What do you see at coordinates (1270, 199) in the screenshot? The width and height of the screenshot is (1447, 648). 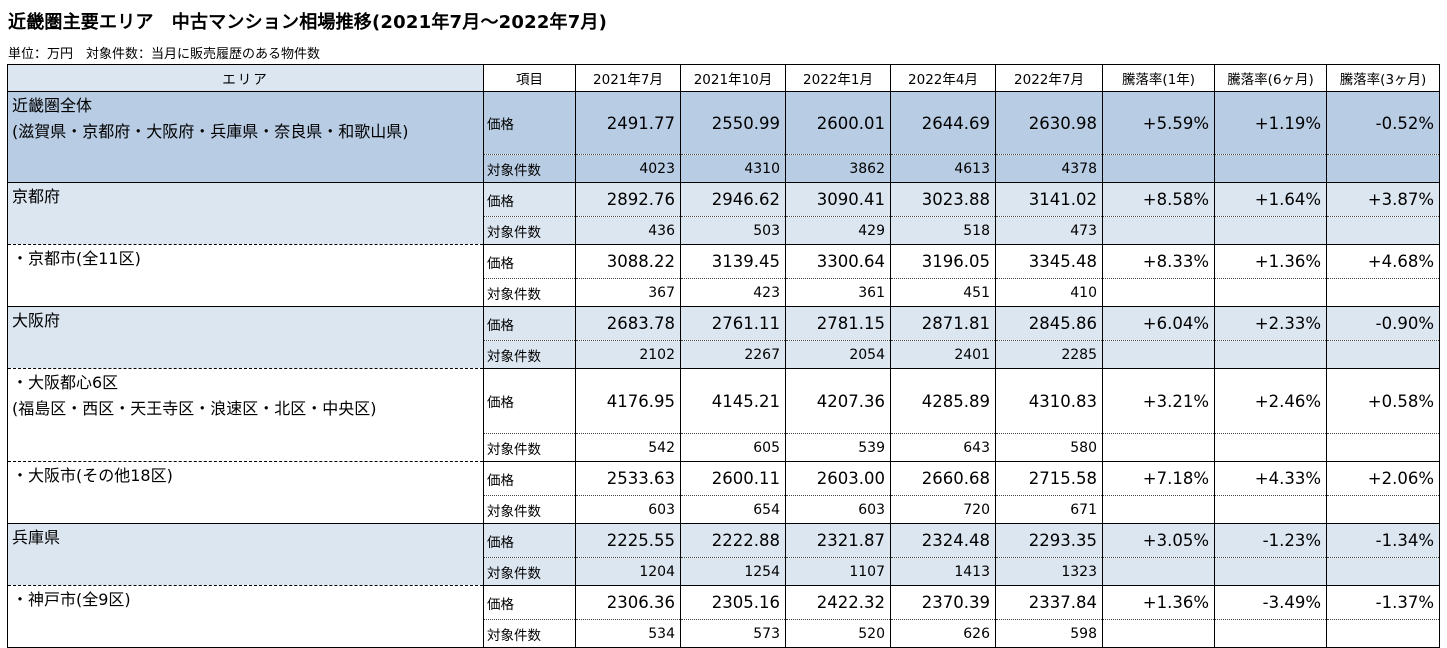 I see `rate-cell: +1.64%` at bounding box center [1270, 199].